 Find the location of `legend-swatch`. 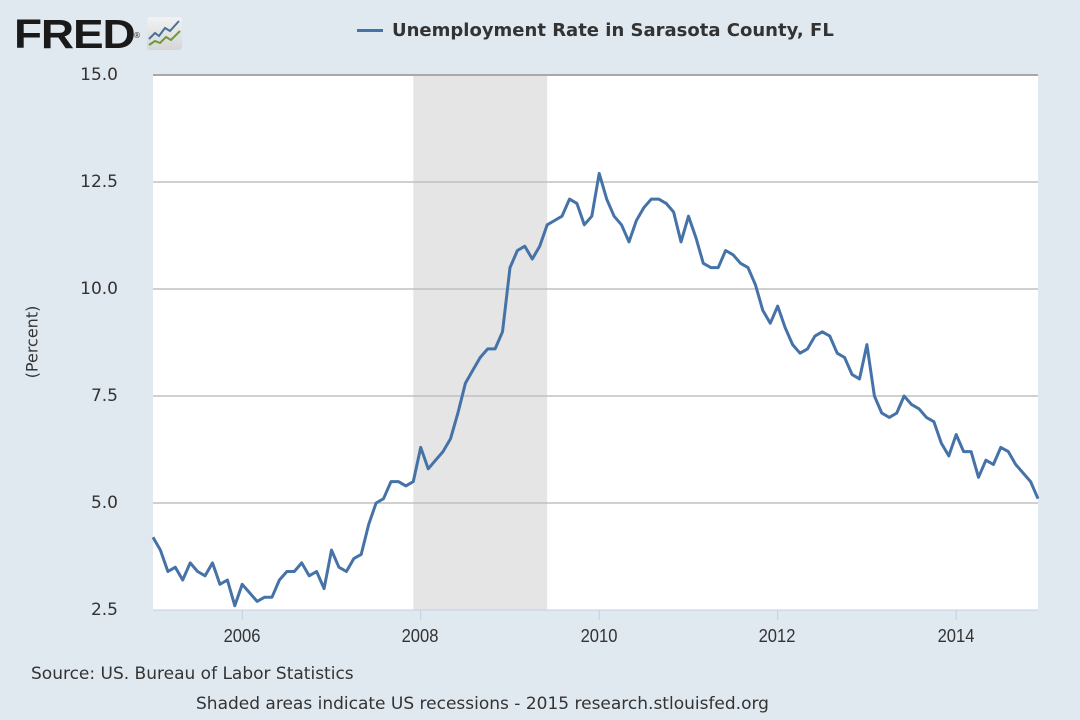

legend-swatch is located at coordinates (370, 30).